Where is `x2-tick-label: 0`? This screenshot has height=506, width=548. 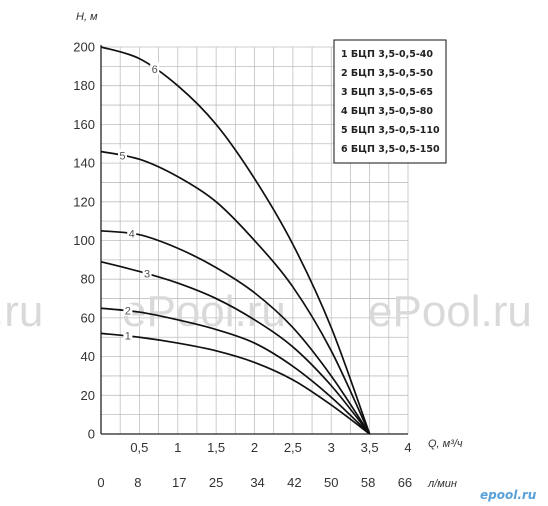
x2-tick-label: 0 is located at coordinates (100, 482).